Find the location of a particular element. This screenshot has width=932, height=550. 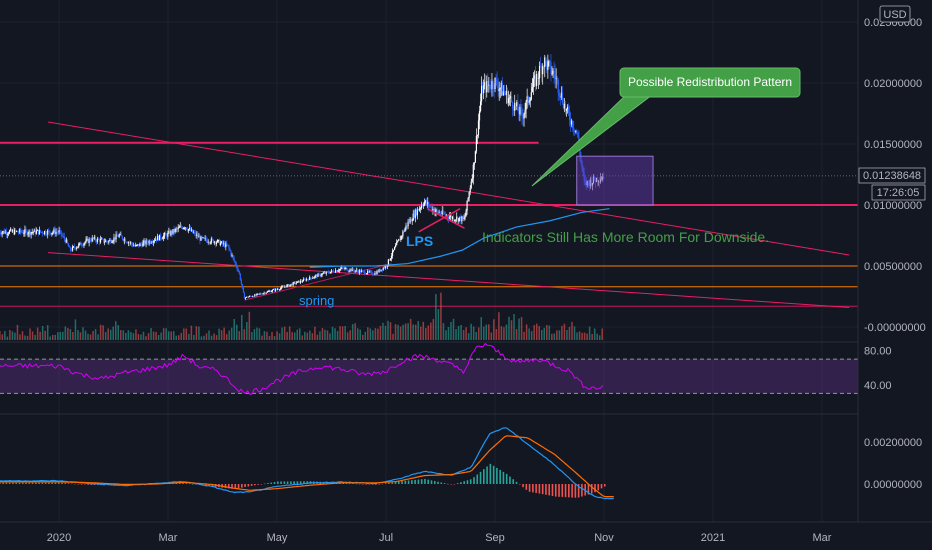

callout-box is located at coordinates (710, 82).